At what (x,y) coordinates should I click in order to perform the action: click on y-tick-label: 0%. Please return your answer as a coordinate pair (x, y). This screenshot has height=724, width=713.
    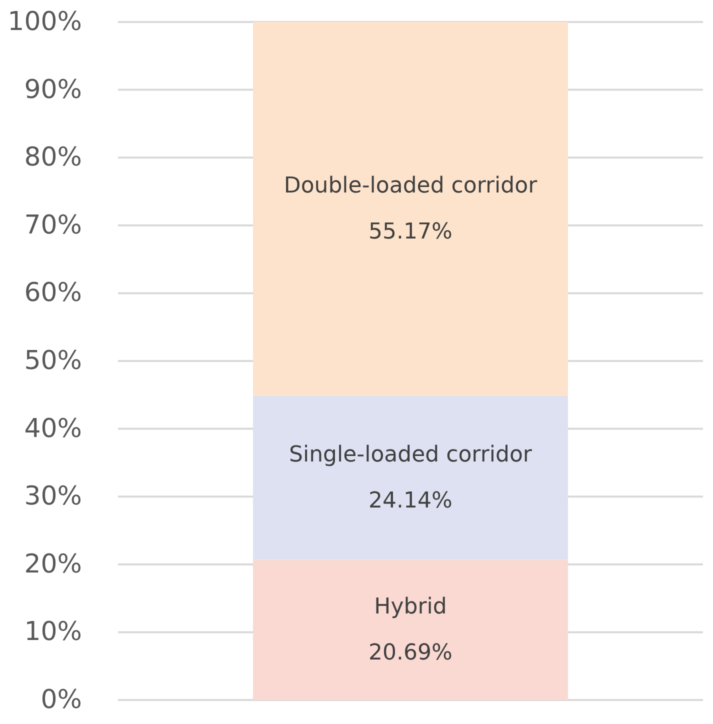
    Looking at the image, I should click on (61, 700).